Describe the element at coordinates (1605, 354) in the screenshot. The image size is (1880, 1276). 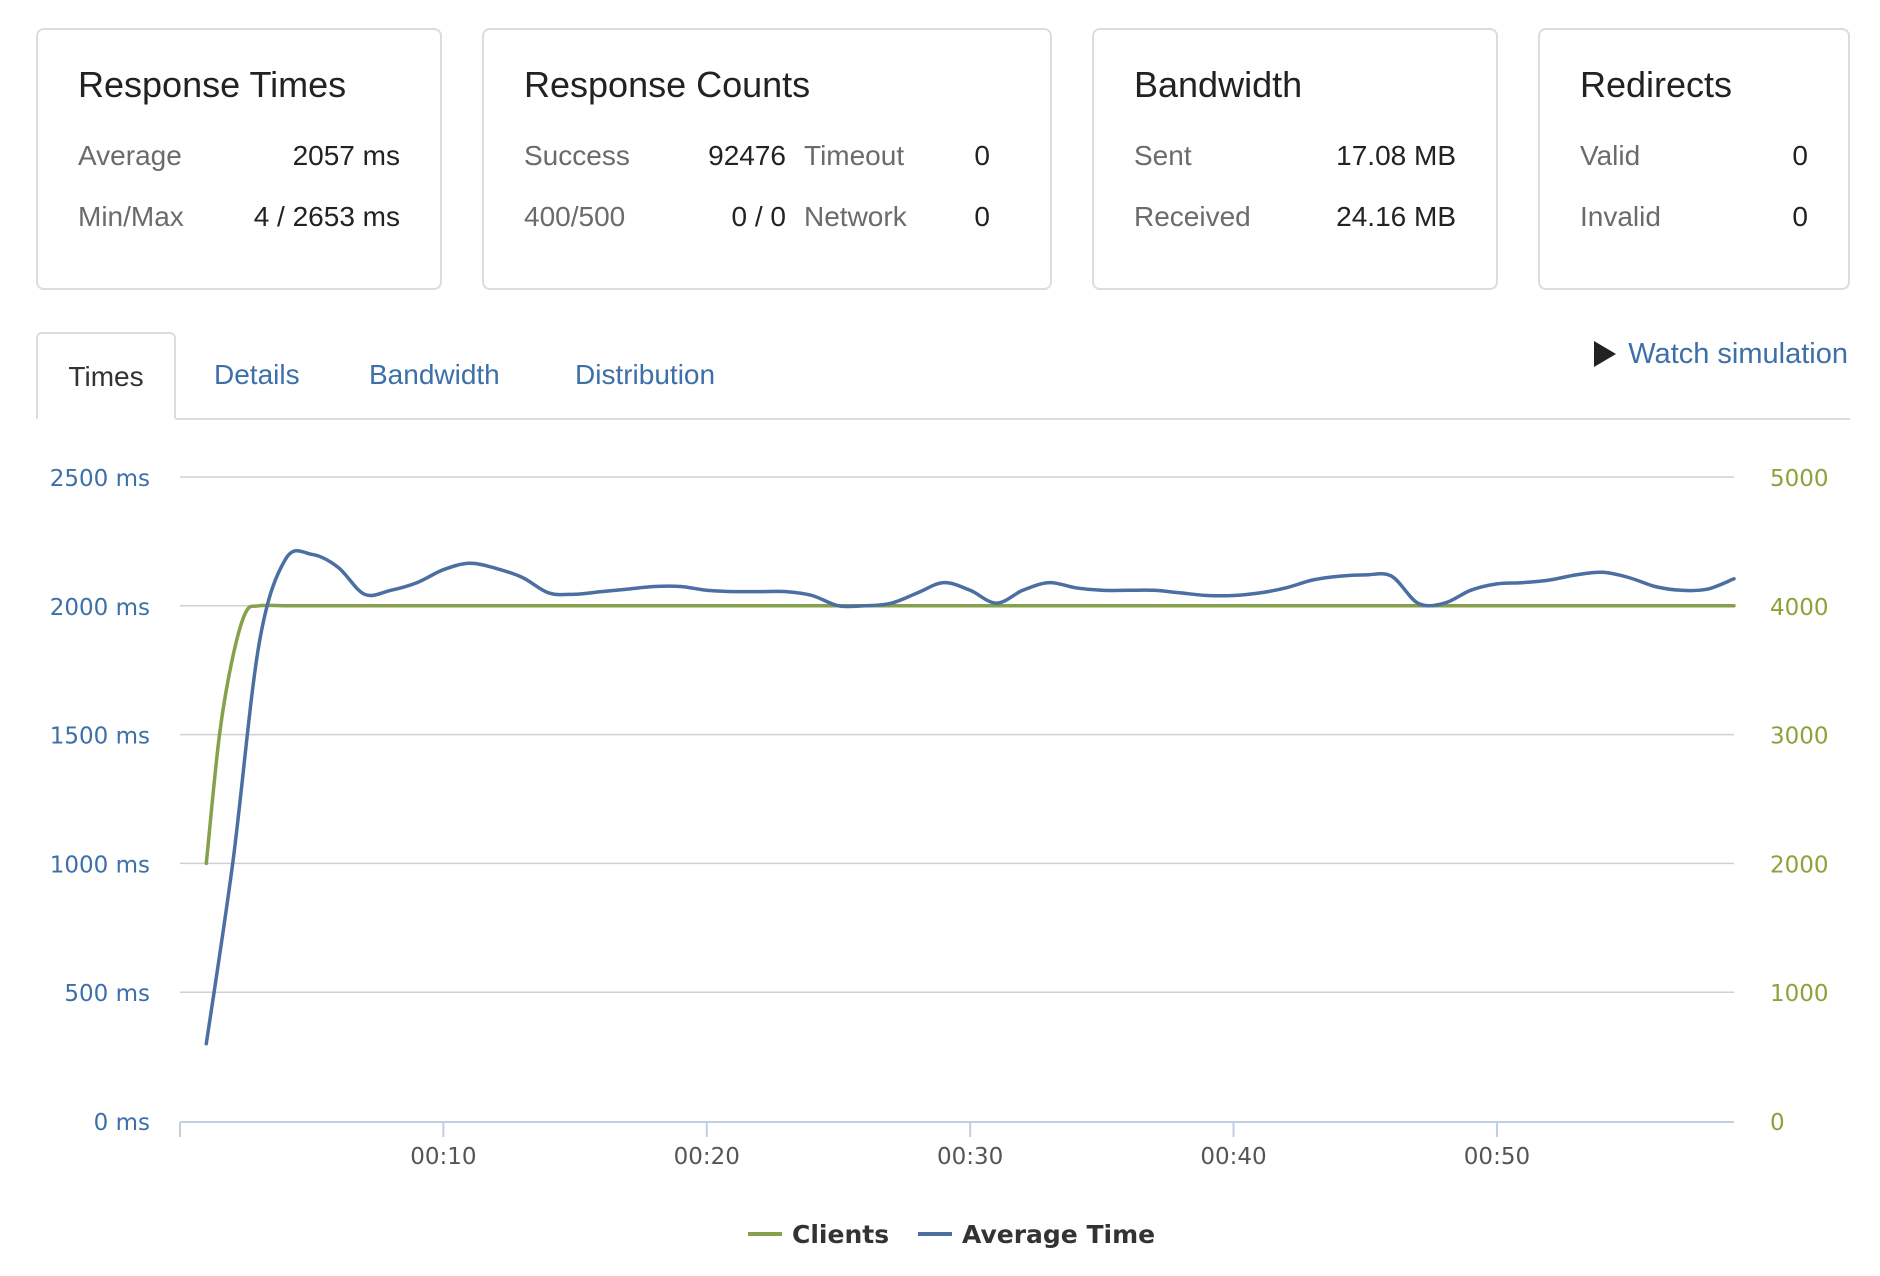
I see `play-icon` at that location.